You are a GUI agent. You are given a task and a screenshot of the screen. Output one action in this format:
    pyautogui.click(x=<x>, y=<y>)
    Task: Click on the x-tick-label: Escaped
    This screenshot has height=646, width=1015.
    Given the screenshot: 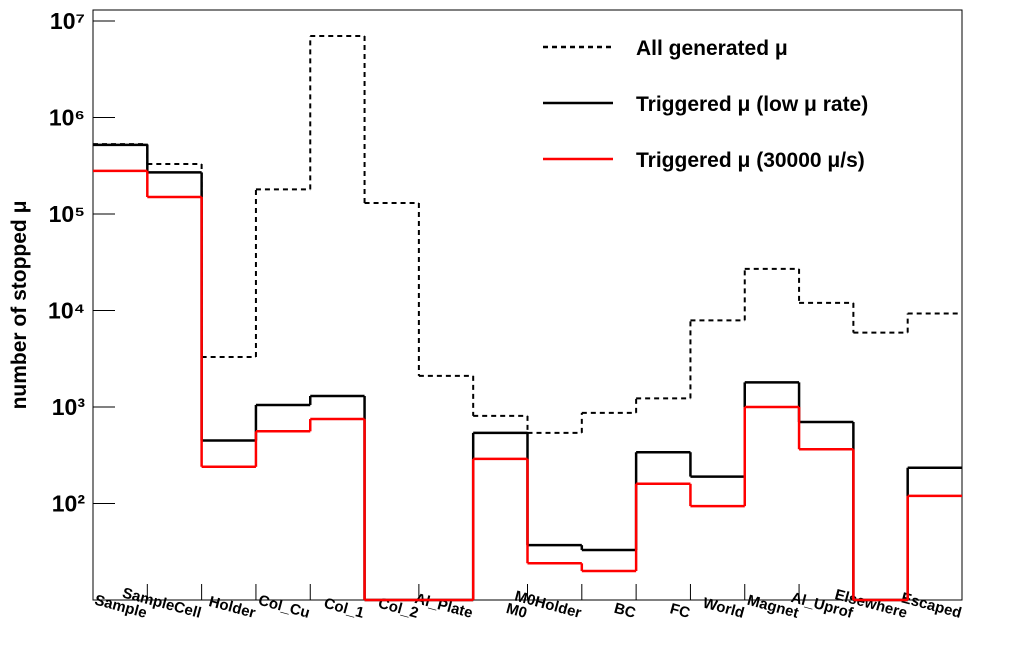 What is the action you would take?
    pyautogui.click(x=931, y=605)
    